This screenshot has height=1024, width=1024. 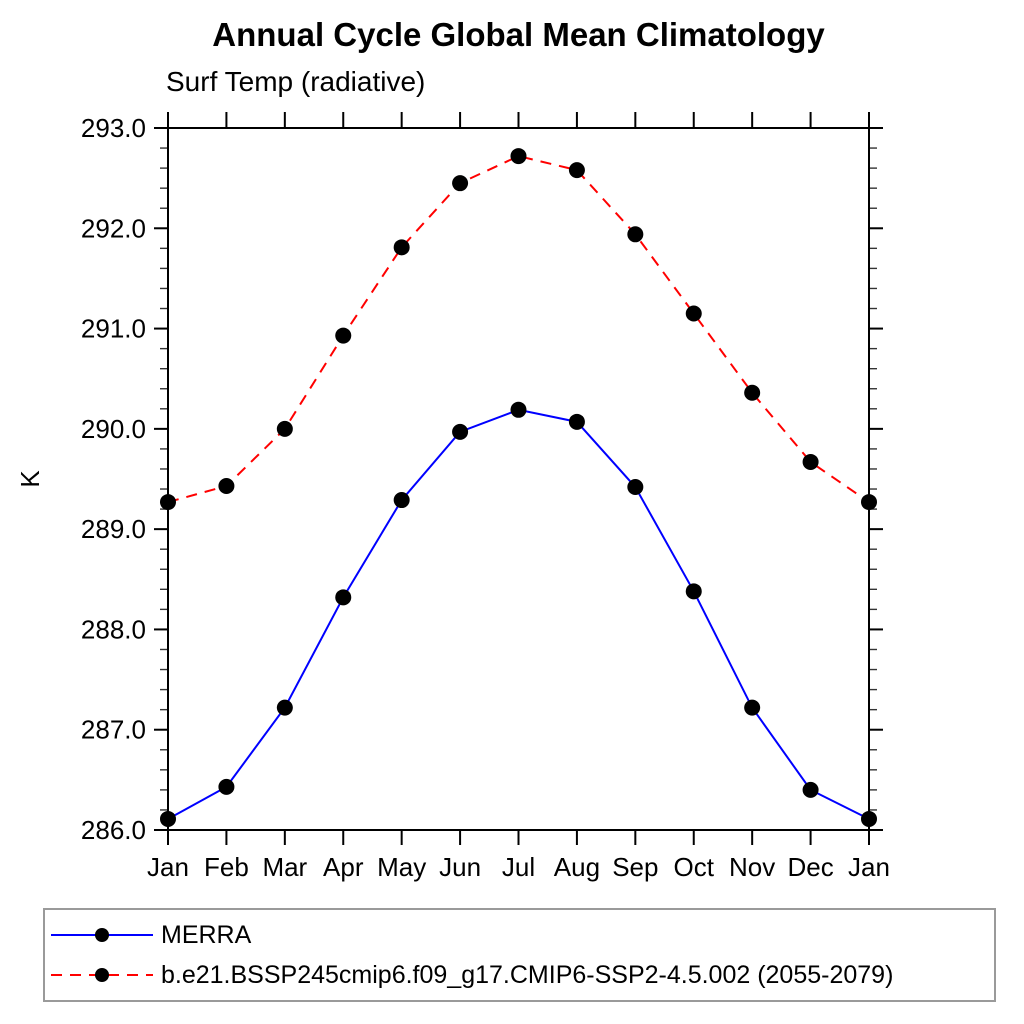 I want to click on x-tick-label: Nov, so click(x=752, y=867).